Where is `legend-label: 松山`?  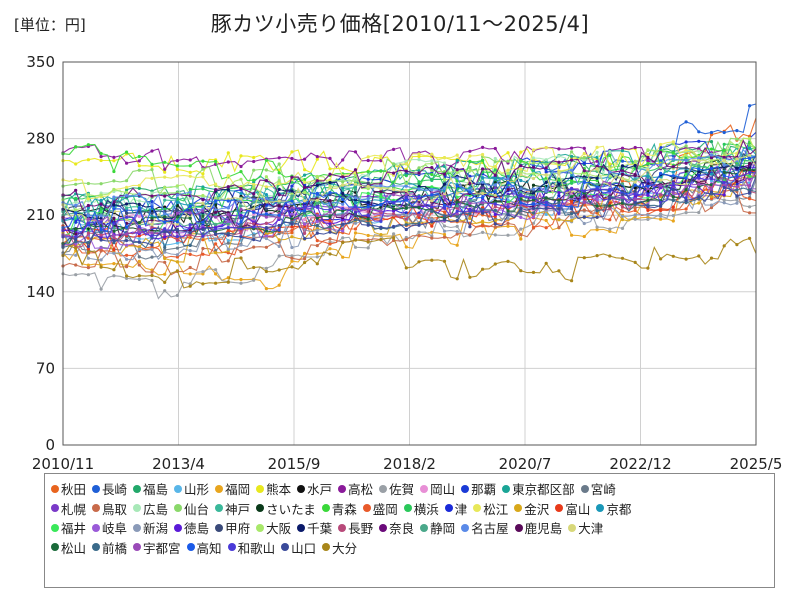
legend-label: 松山 is located at coordinates (74, 548).